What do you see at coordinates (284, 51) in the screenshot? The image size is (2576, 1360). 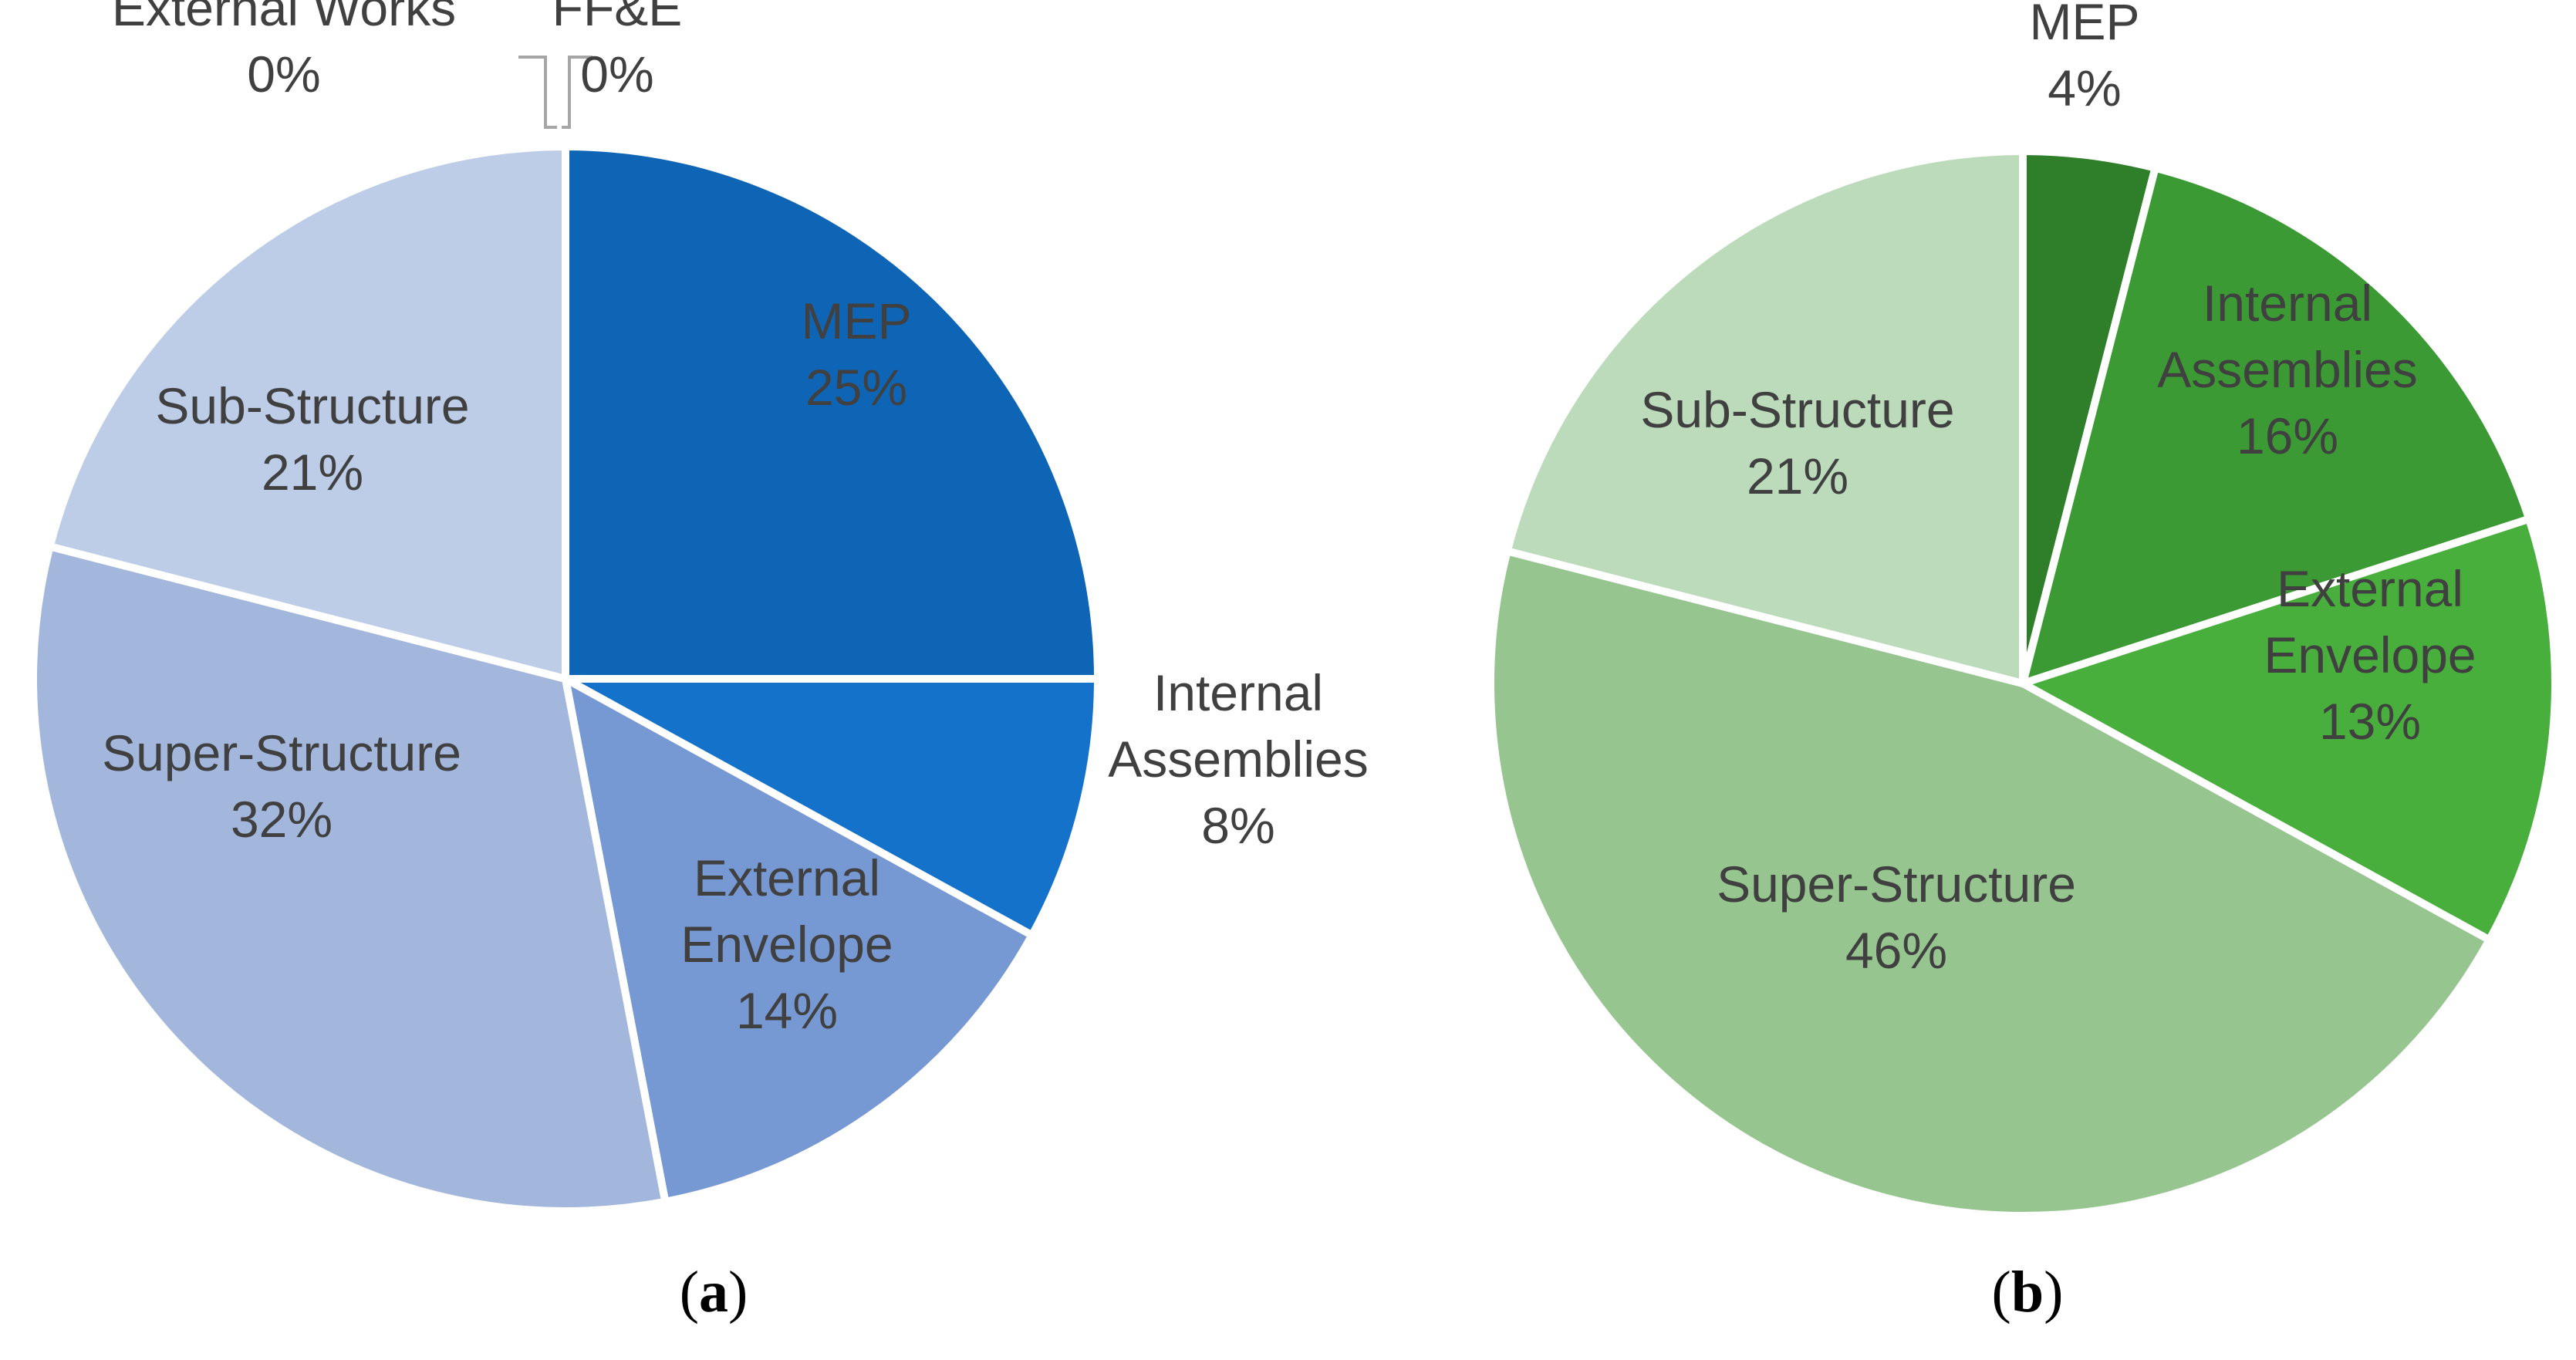 I see `pie-a-label-external-works: External Works 0%` at bounding box center [284, 51].